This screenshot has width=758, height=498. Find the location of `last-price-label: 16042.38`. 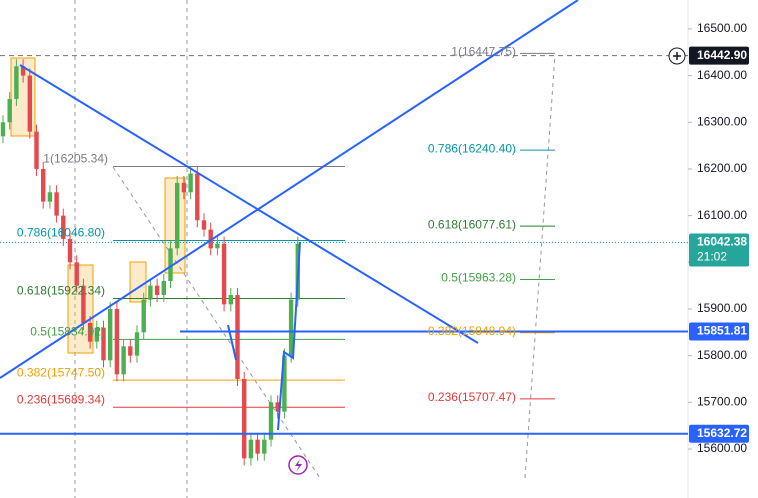

last-price-label: 16042.38 is located at coordinates (722, 242).